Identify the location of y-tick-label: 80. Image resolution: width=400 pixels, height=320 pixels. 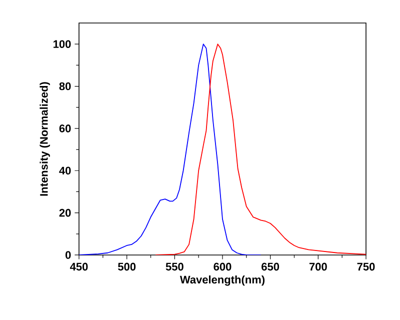
(65, 86).